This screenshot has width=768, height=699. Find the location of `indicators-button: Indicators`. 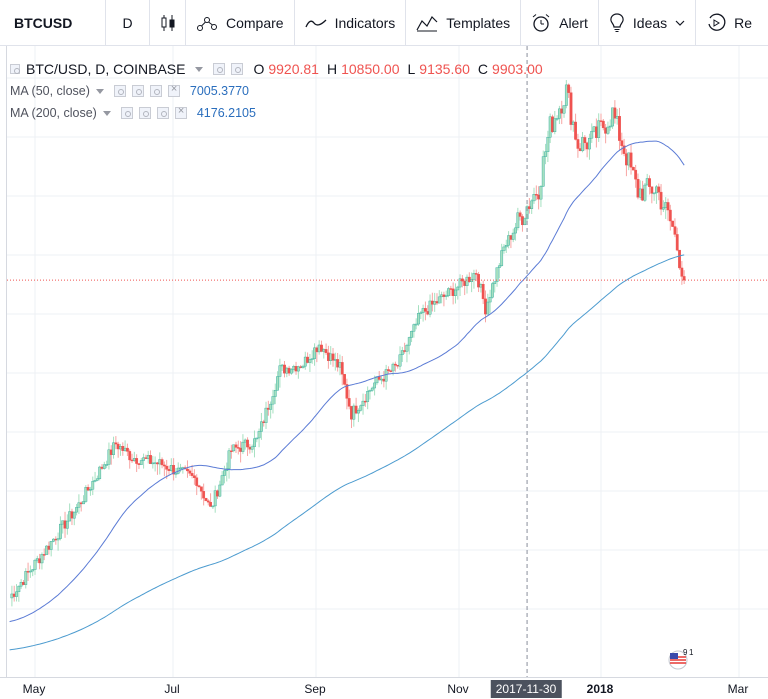

indicators-button: Indicators is located at coordinates (351, 23).